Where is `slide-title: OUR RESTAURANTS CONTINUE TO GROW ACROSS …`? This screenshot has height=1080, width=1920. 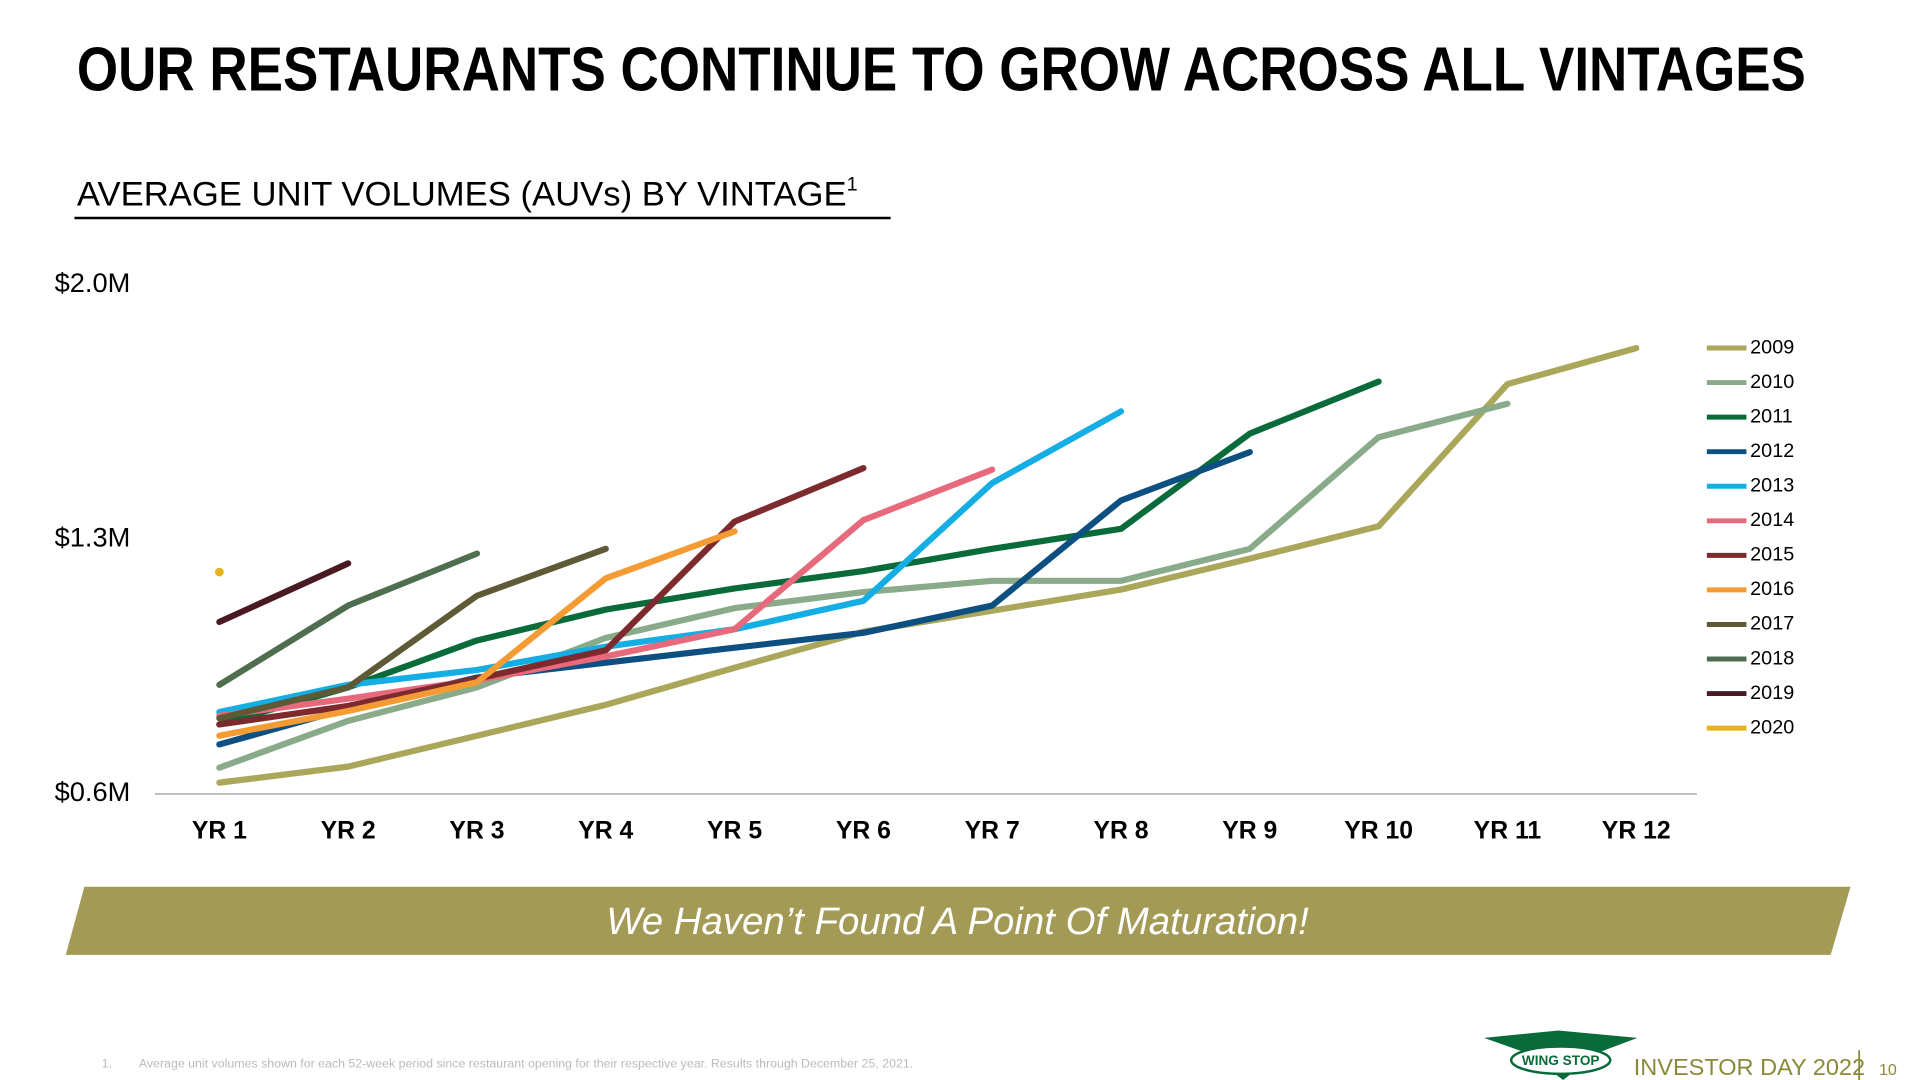
slide-title: OUR RESTAURANTS CONTINUE TO GROW ACROSS … is located at coordinates (941, 69).